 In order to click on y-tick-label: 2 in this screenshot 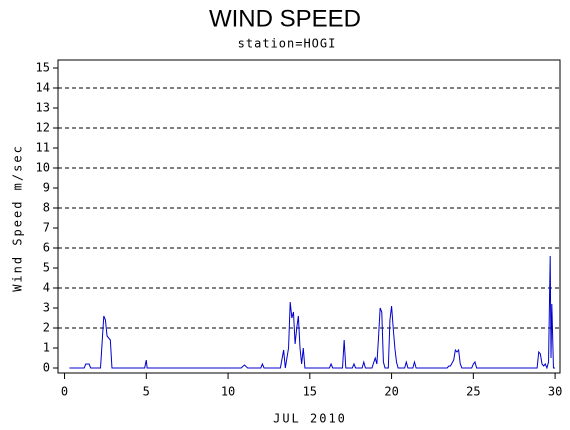, I will do `click(46, 328)`.